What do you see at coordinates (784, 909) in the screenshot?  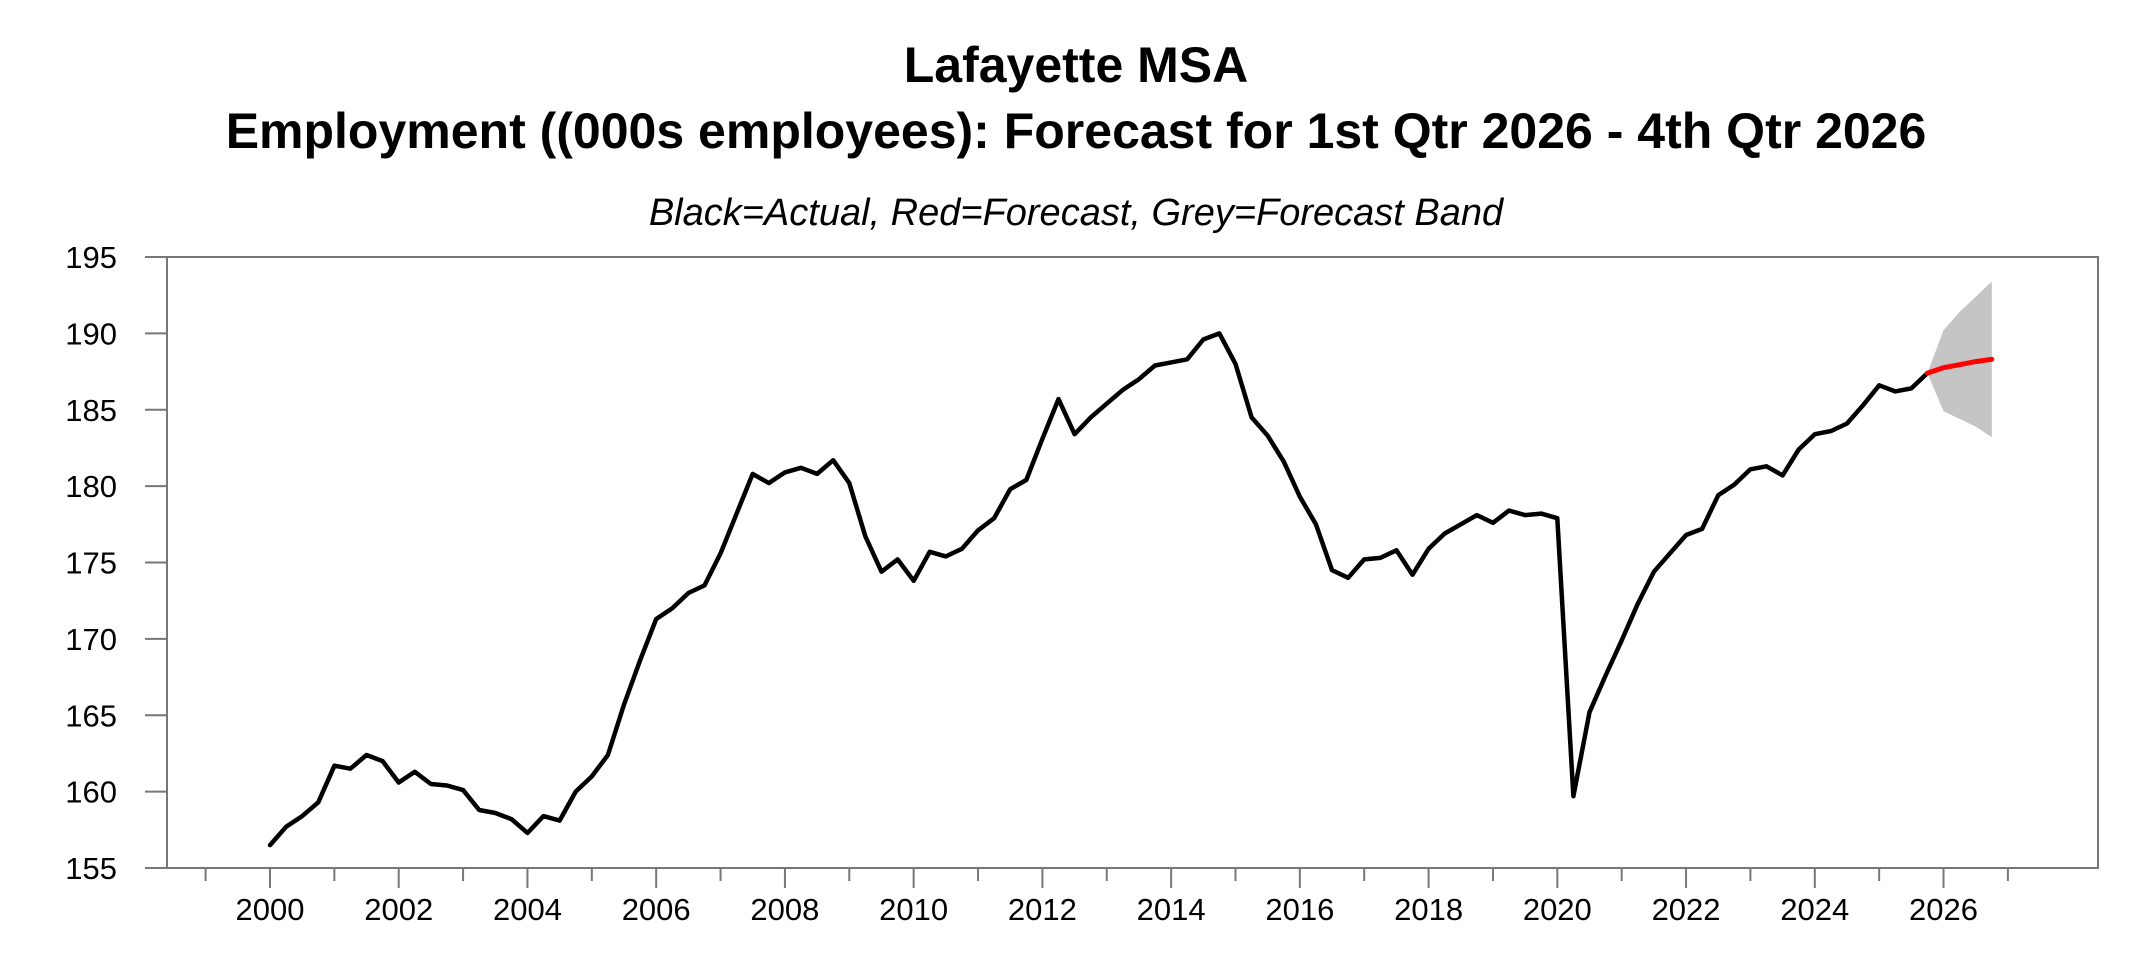 I see `x-axis-tick-label: 2008` at bounding box center [784, 909].